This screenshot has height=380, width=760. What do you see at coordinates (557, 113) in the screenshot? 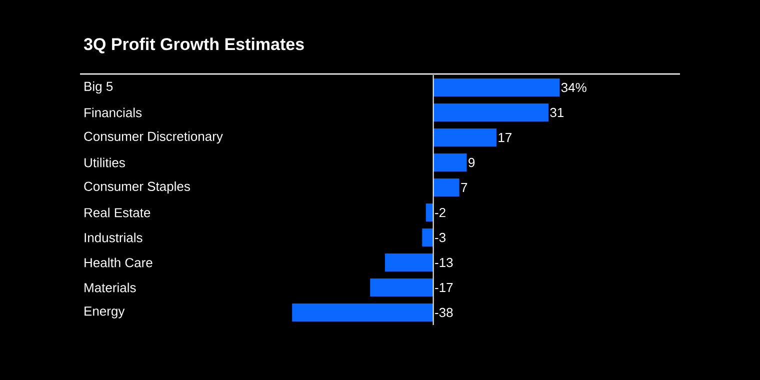
I see `data-label: 31` at bounding box center [557, 113].